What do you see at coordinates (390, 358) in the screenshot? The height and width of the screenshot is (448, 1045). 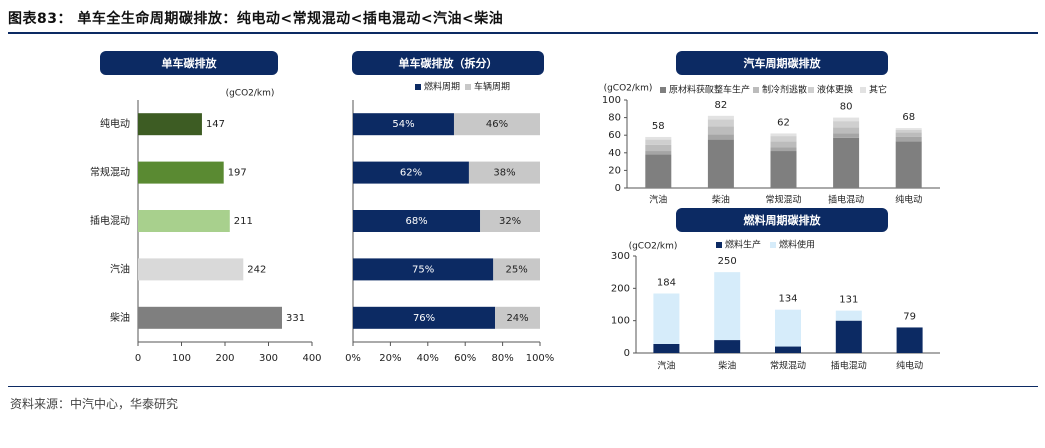 I see `chart-split-xtick-label-1: 20%` at bounding box center [390, 358].